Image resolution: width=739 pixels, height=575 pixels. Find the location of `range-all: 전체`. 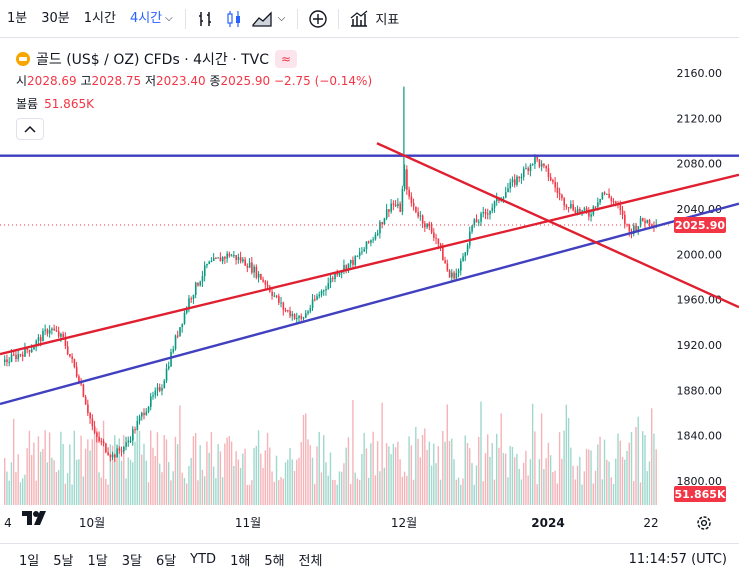

range-all: 전체 is located at coordinates (310, 561).